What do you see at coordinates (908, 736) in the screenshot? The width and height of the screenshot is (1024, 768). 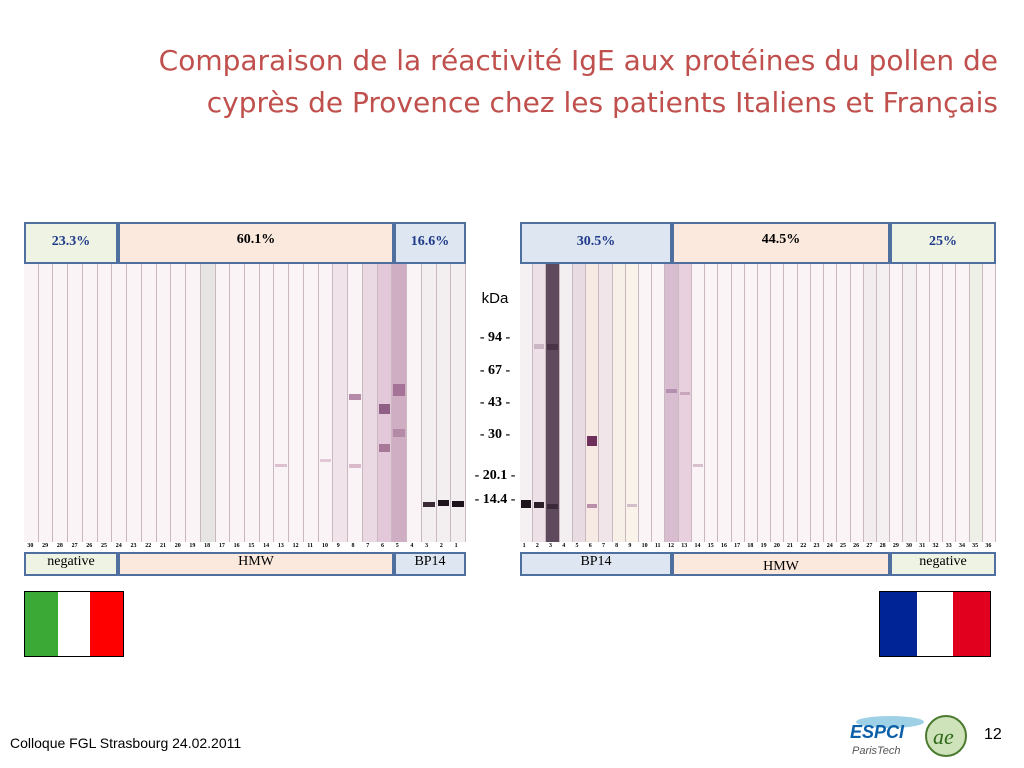 I see `espci-paristech-logo: ESPCI ParisTech ae` at bounding box center [908, 736].